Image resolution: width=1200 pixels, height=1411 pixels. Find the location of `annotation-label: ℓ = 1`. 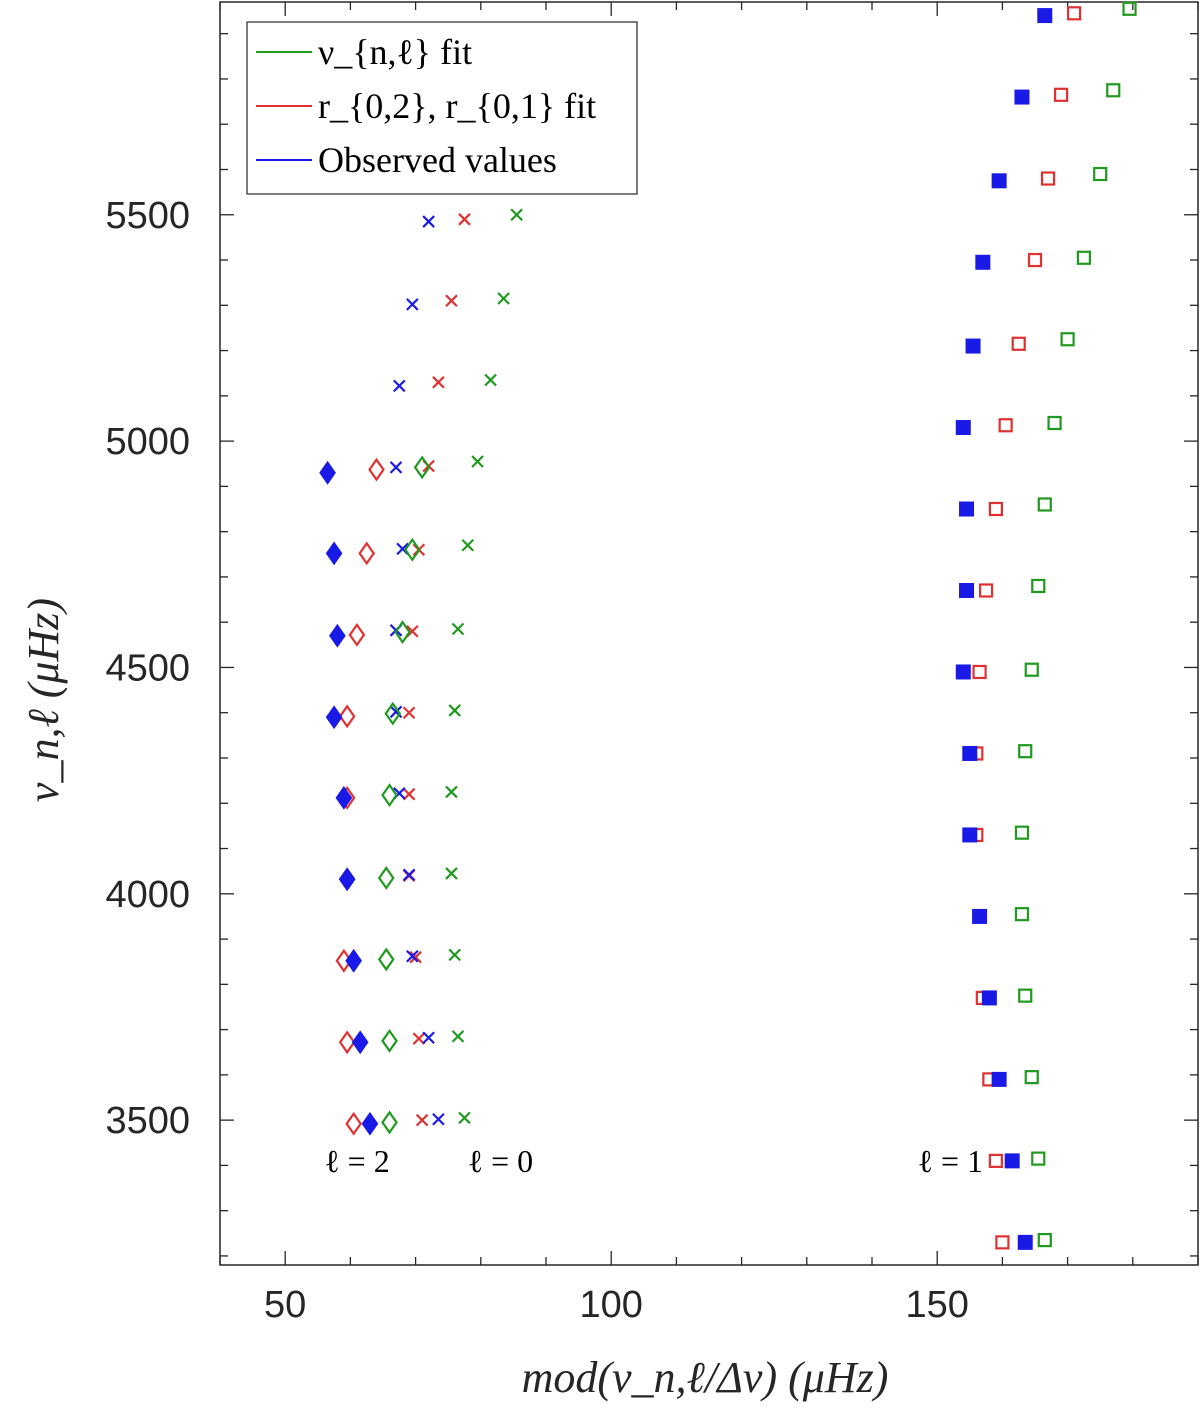

annotation-label: ℓ = 1 is located at coordinates (950, 1161).